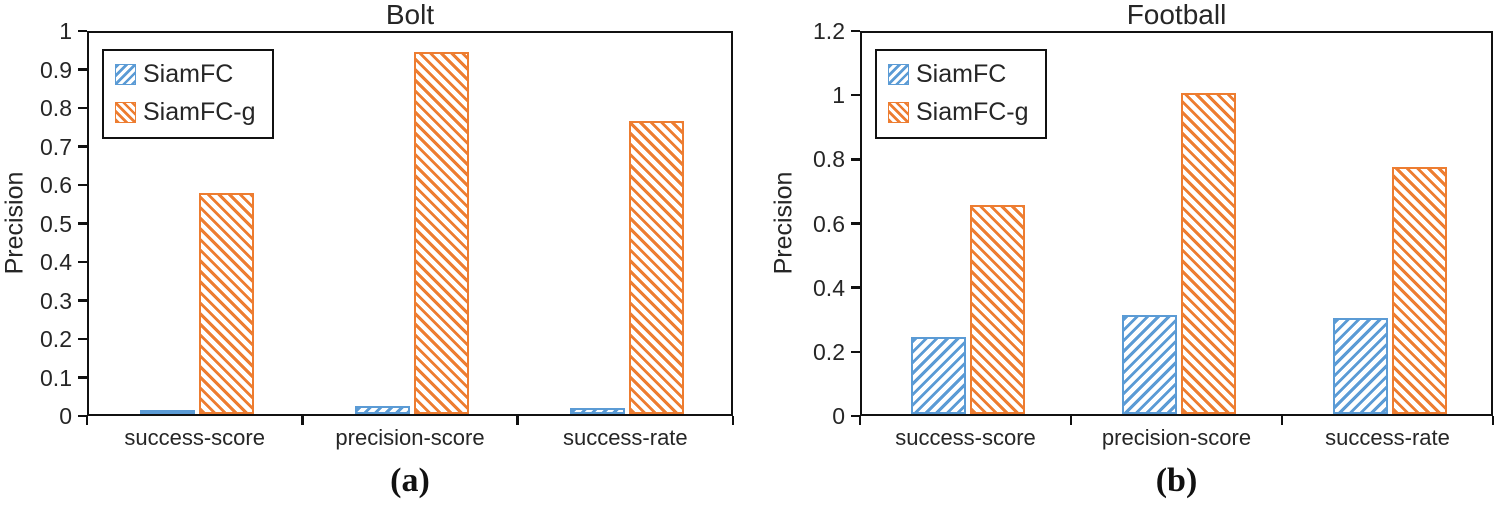 This screenshot has width=1501, height=514. I want to click on chart-title: Football, so click(1176, 15).